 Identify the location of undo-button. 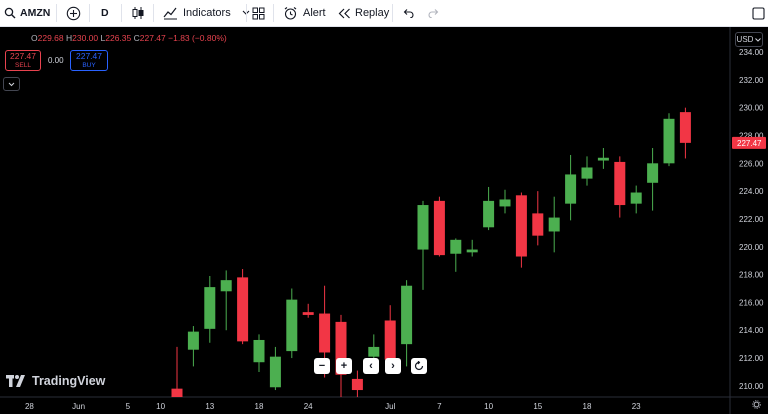
(408, 13).